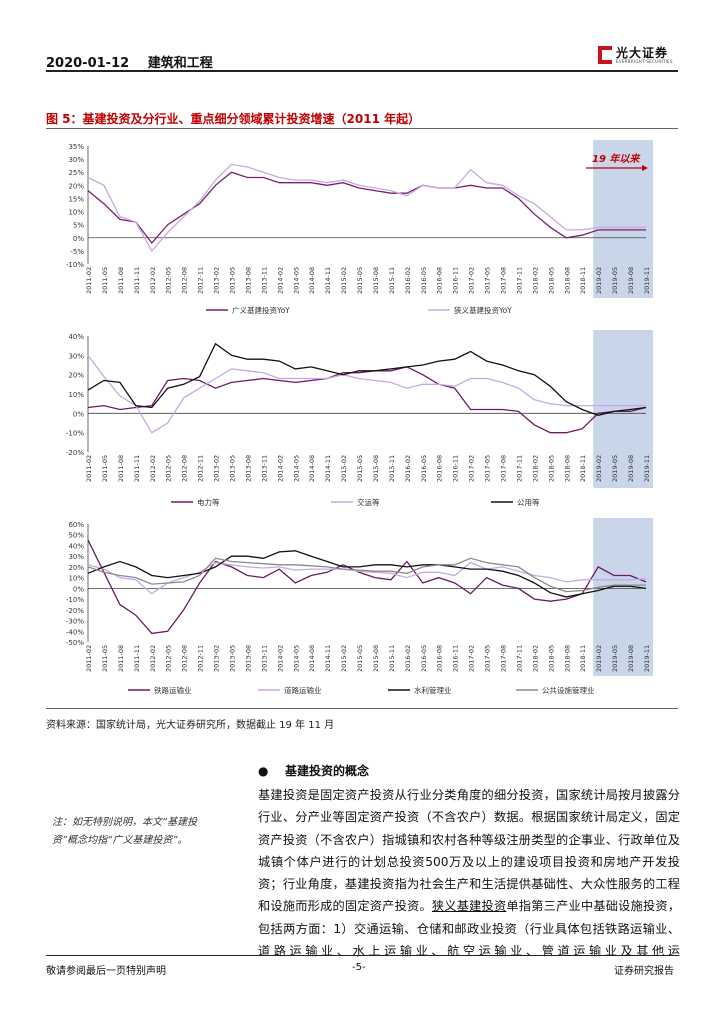 The height and width of the screenshot is (1024, 724). What do you see at coordinates (180, 63) in the screenshot?
I see `industry-name: 建筑和工程` at bounding box center [180, 63].